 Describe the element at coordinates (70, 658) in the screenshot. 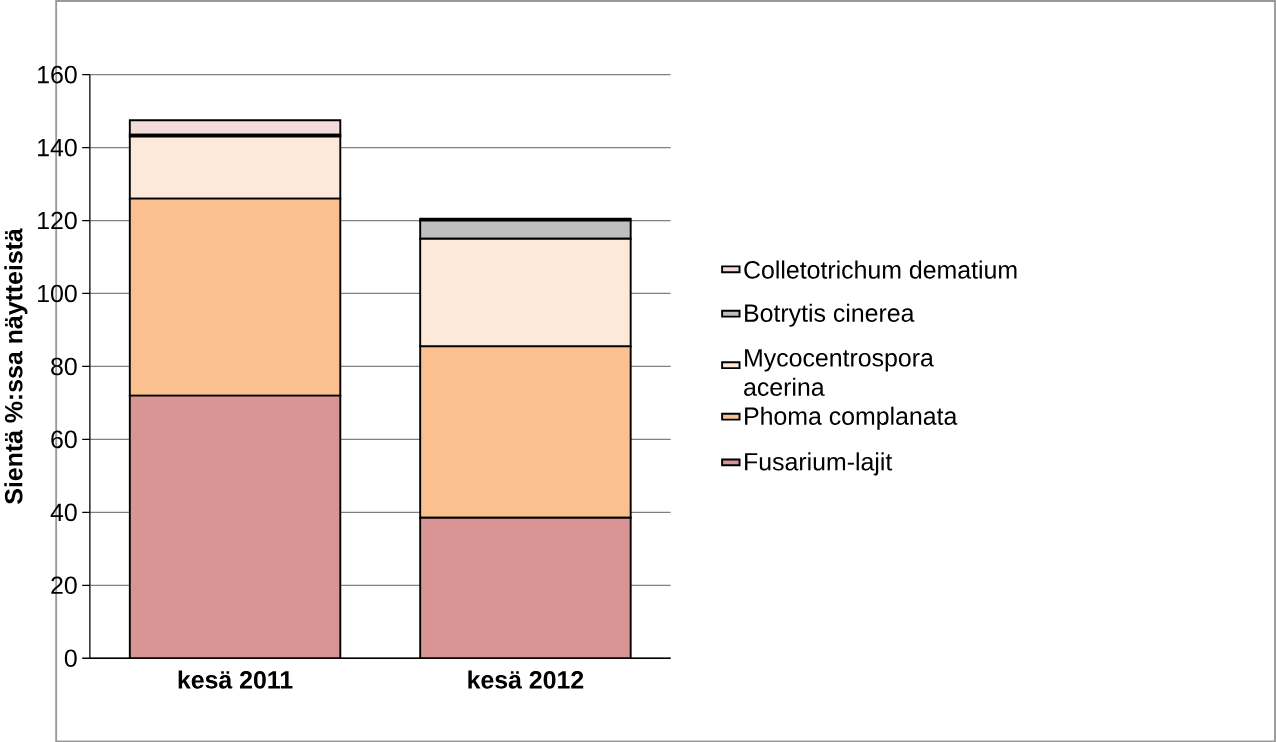

I see `y-tick-label: 0` at that location.